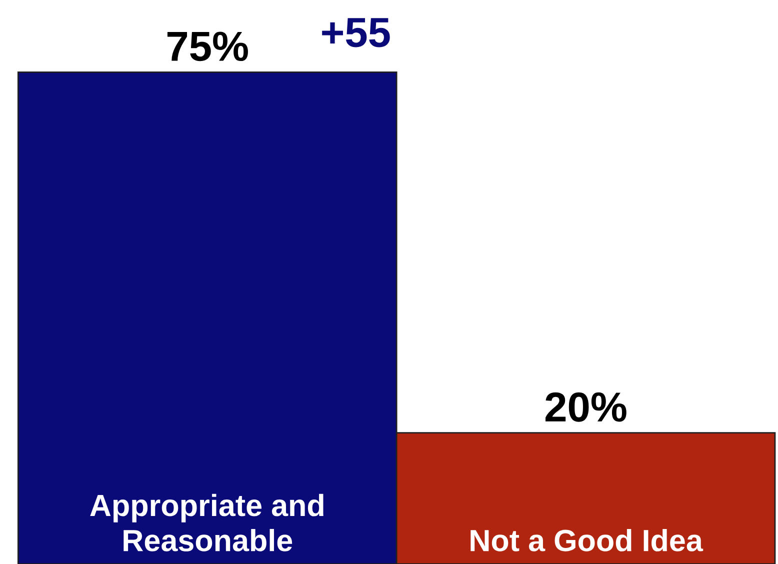 The height and width of the screenshot is (564, 778). What do you see at coordinates (207, 523) in the screenshot?
I see `x-tick-label: Appropriate and Reasonable` at bounding box center [207, 523].